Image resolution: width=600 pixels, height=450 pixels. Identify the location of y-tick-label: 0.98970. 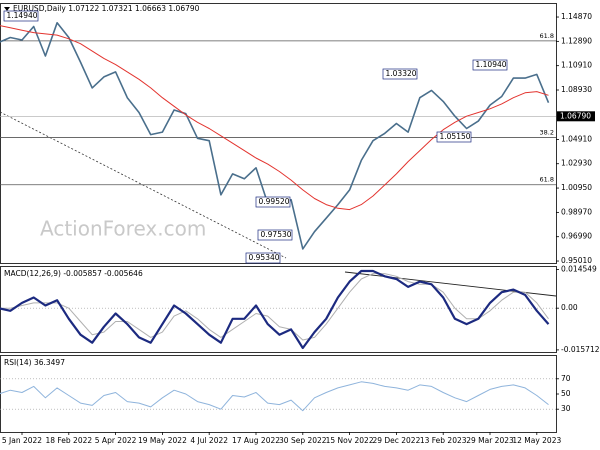
(576, 211).